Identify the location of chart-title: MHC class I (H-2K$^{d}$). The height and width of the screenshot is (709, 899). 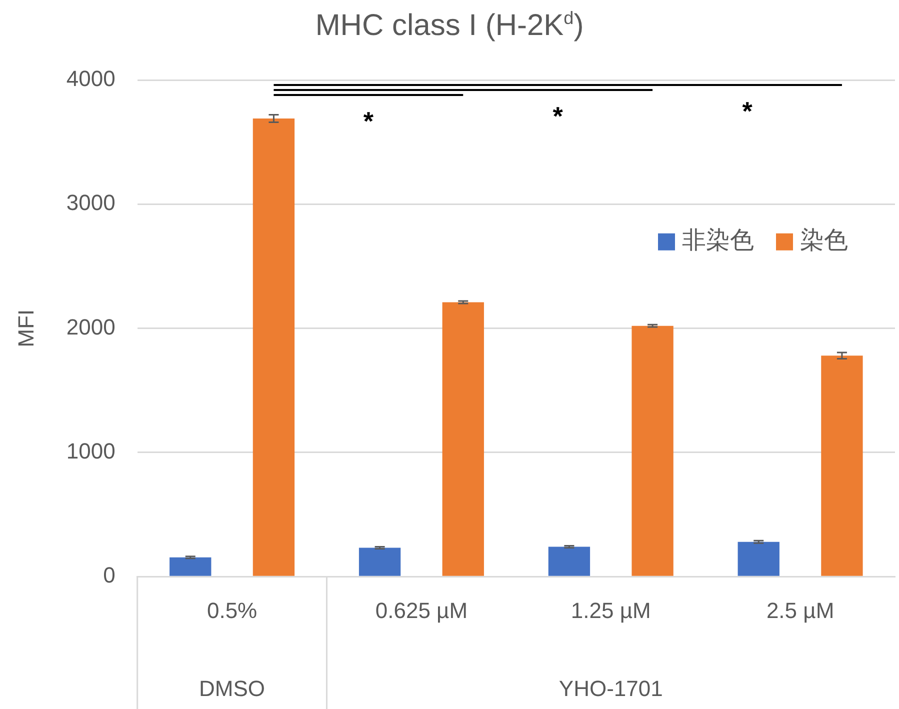
(449, 25).